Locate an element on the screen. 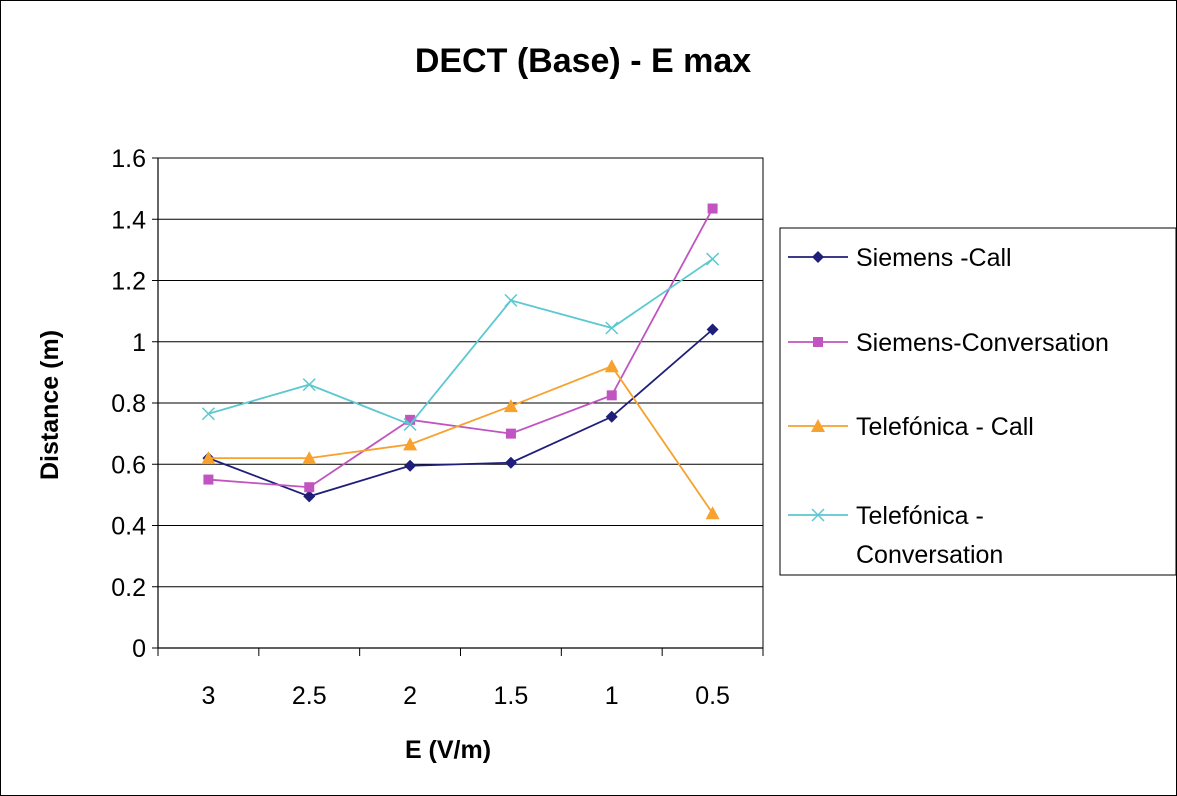 This screenshot has width=1177, height=796. y-tick-label: 1.2 is located at coordinates (128, 282).